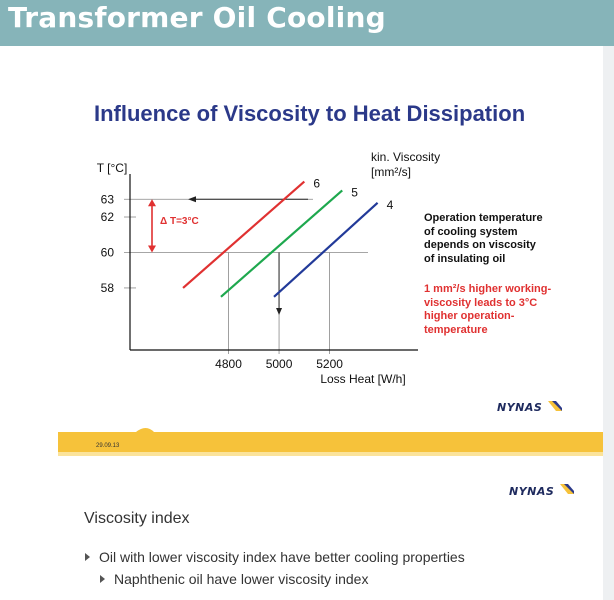  What do you see at coordinates (362, 379) in the screenshot?
I see `x-axis-label: Loss Heat [W/h]` at bounding box center [362, 379].